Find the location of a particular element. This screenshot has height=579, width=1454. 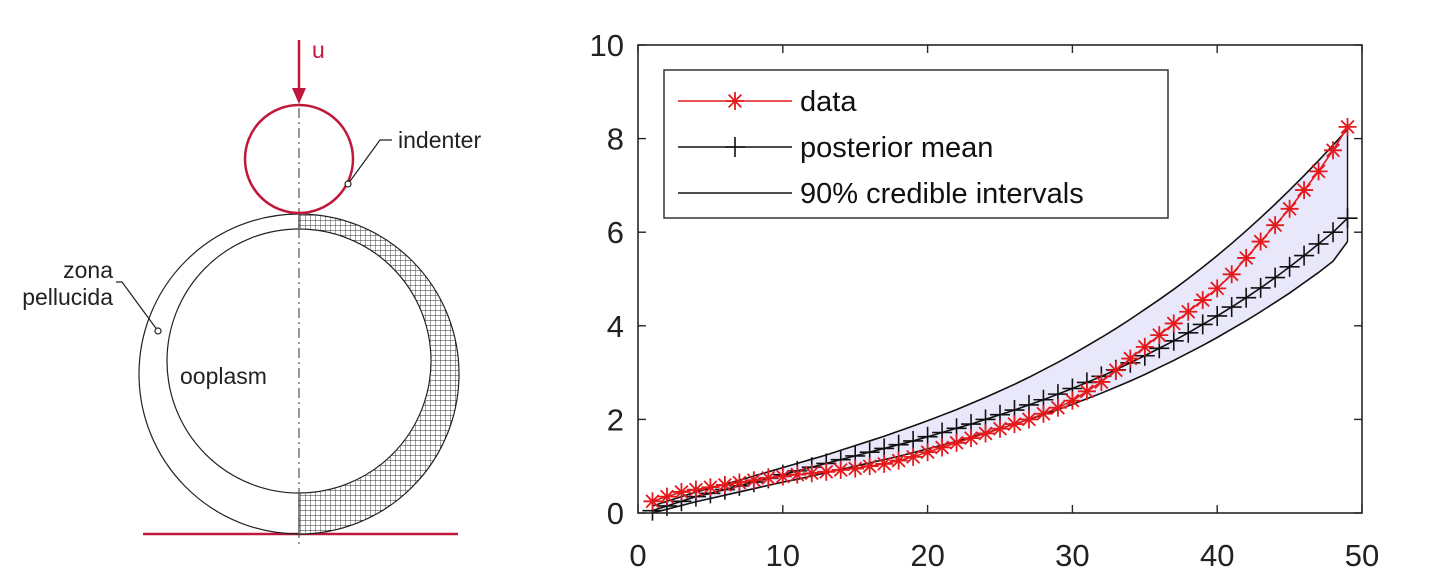

indenter-label: indenter is located at coordinates (439, 140).